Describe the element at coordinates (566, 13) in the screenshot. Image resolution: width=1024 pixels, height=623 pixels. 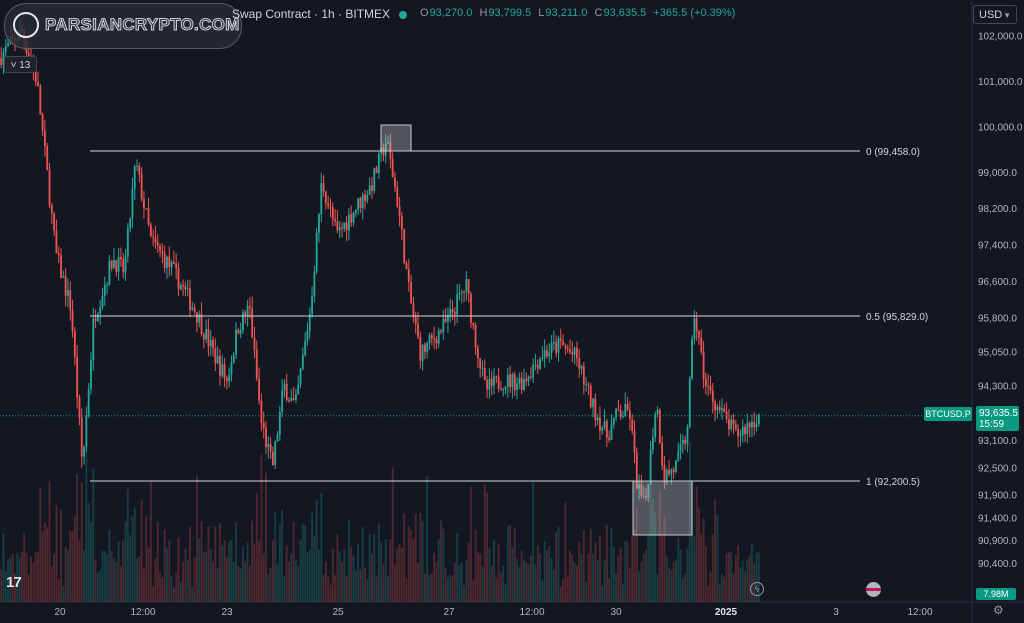
I see `ohlc-low-value: 93,211.0` at that location.